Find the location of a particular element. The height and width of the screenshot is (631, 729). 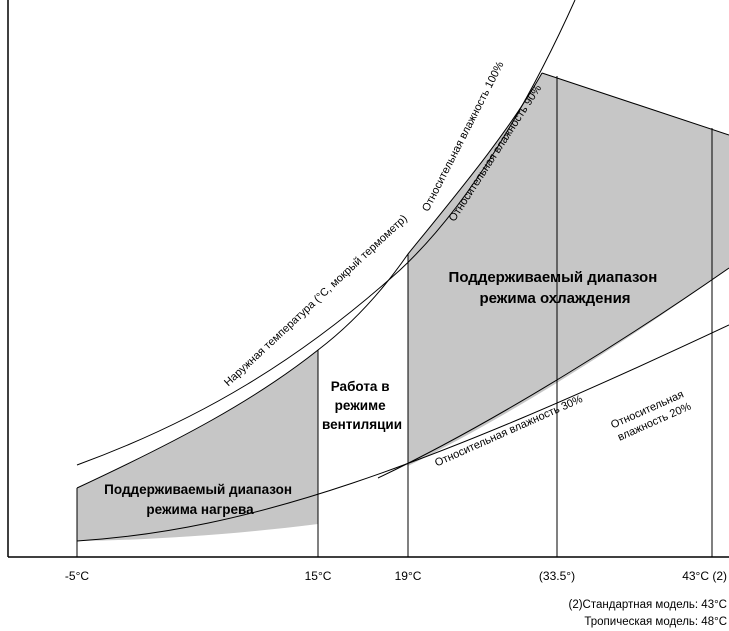

footnote-tropical-model: Тропическая модель: 48°C is located at coordinates (655, 622).